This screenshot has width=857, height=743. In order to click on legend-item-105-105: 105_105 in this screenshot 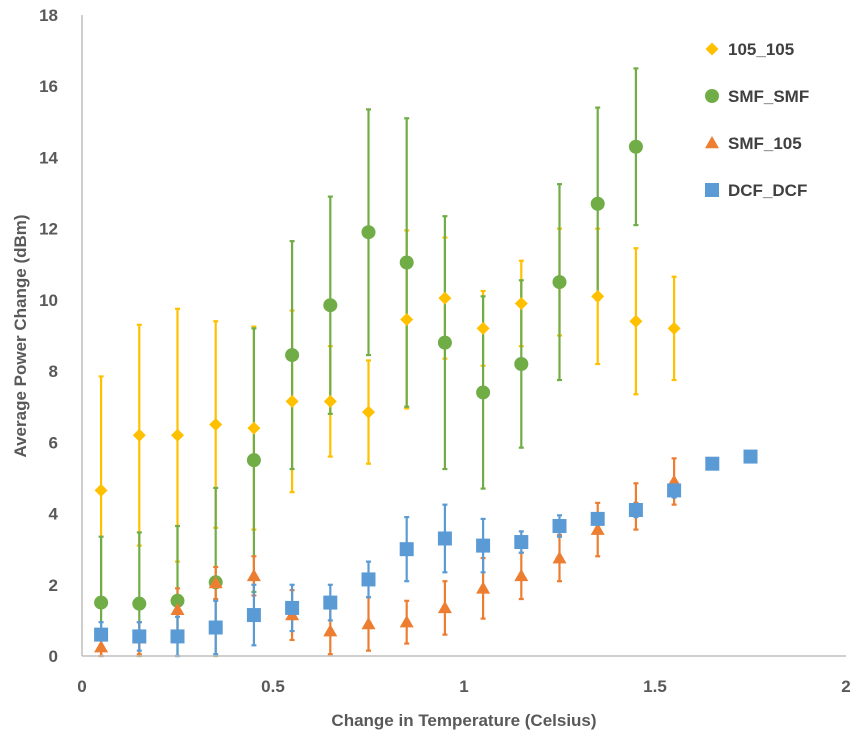, I will do `click(749, 49)`.